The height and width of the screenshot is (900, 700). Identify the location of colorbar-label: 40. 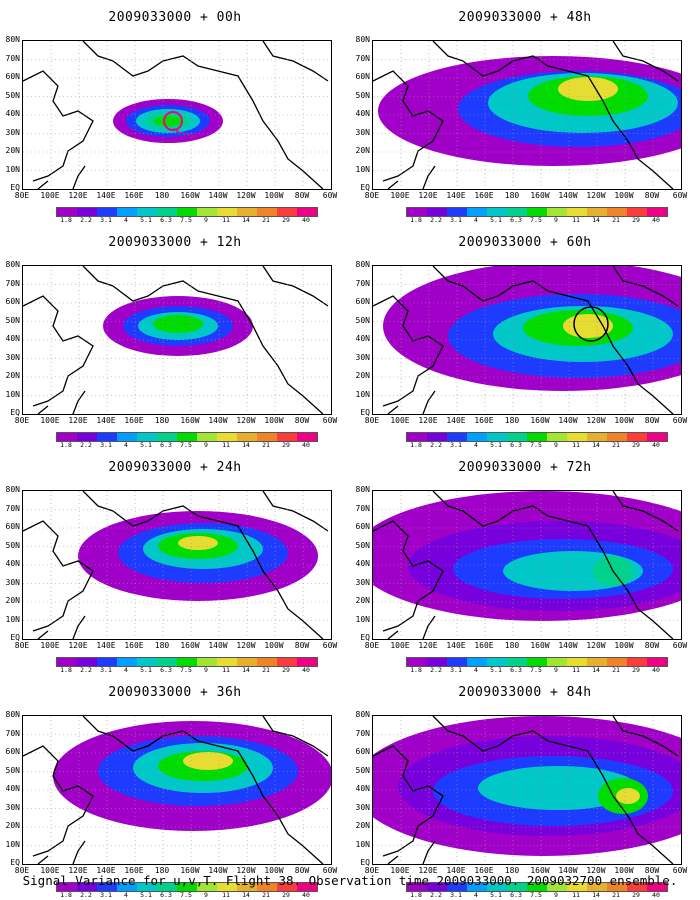
(656, 220).